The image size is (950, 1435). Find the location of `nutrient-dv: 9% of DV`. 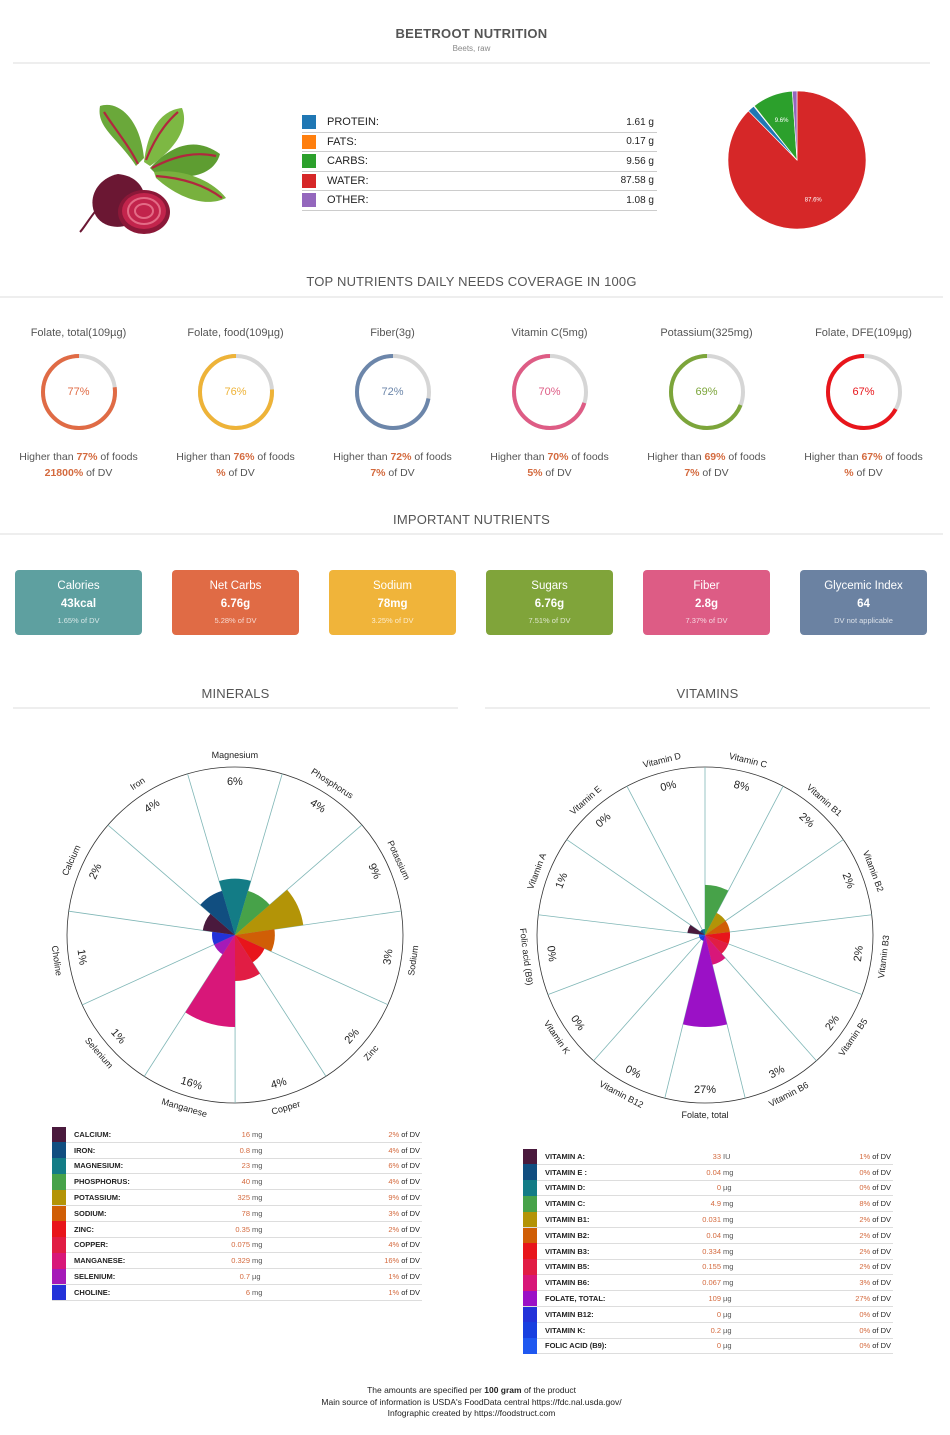

nutrient-dv: 9% of DV is located at coordinates (404, 1198).